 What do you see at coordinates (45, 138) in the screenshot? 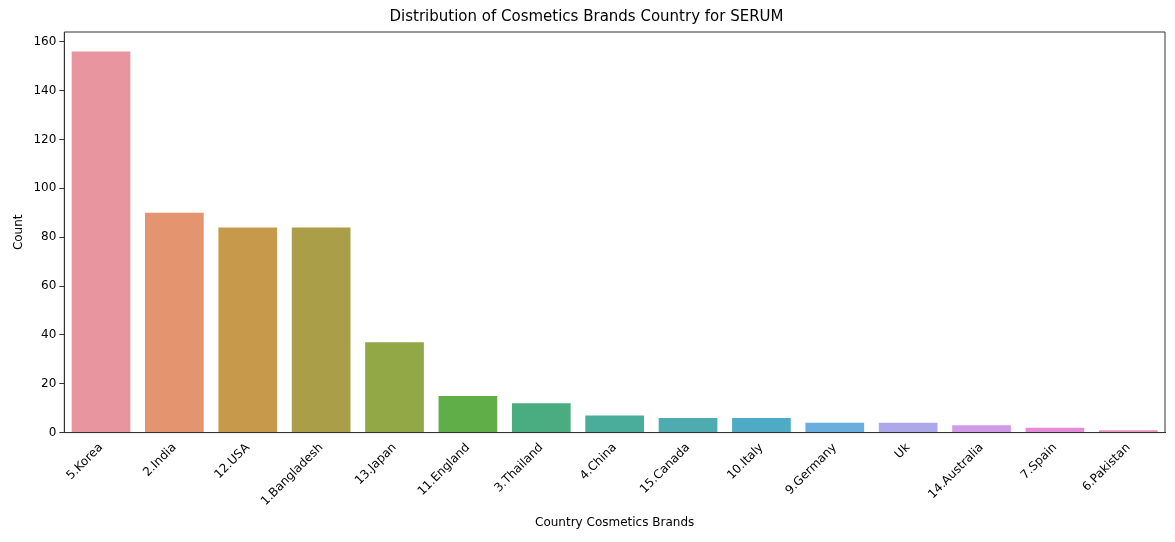
I see `y-tick-label: 120` at bounding box center [45, 138].